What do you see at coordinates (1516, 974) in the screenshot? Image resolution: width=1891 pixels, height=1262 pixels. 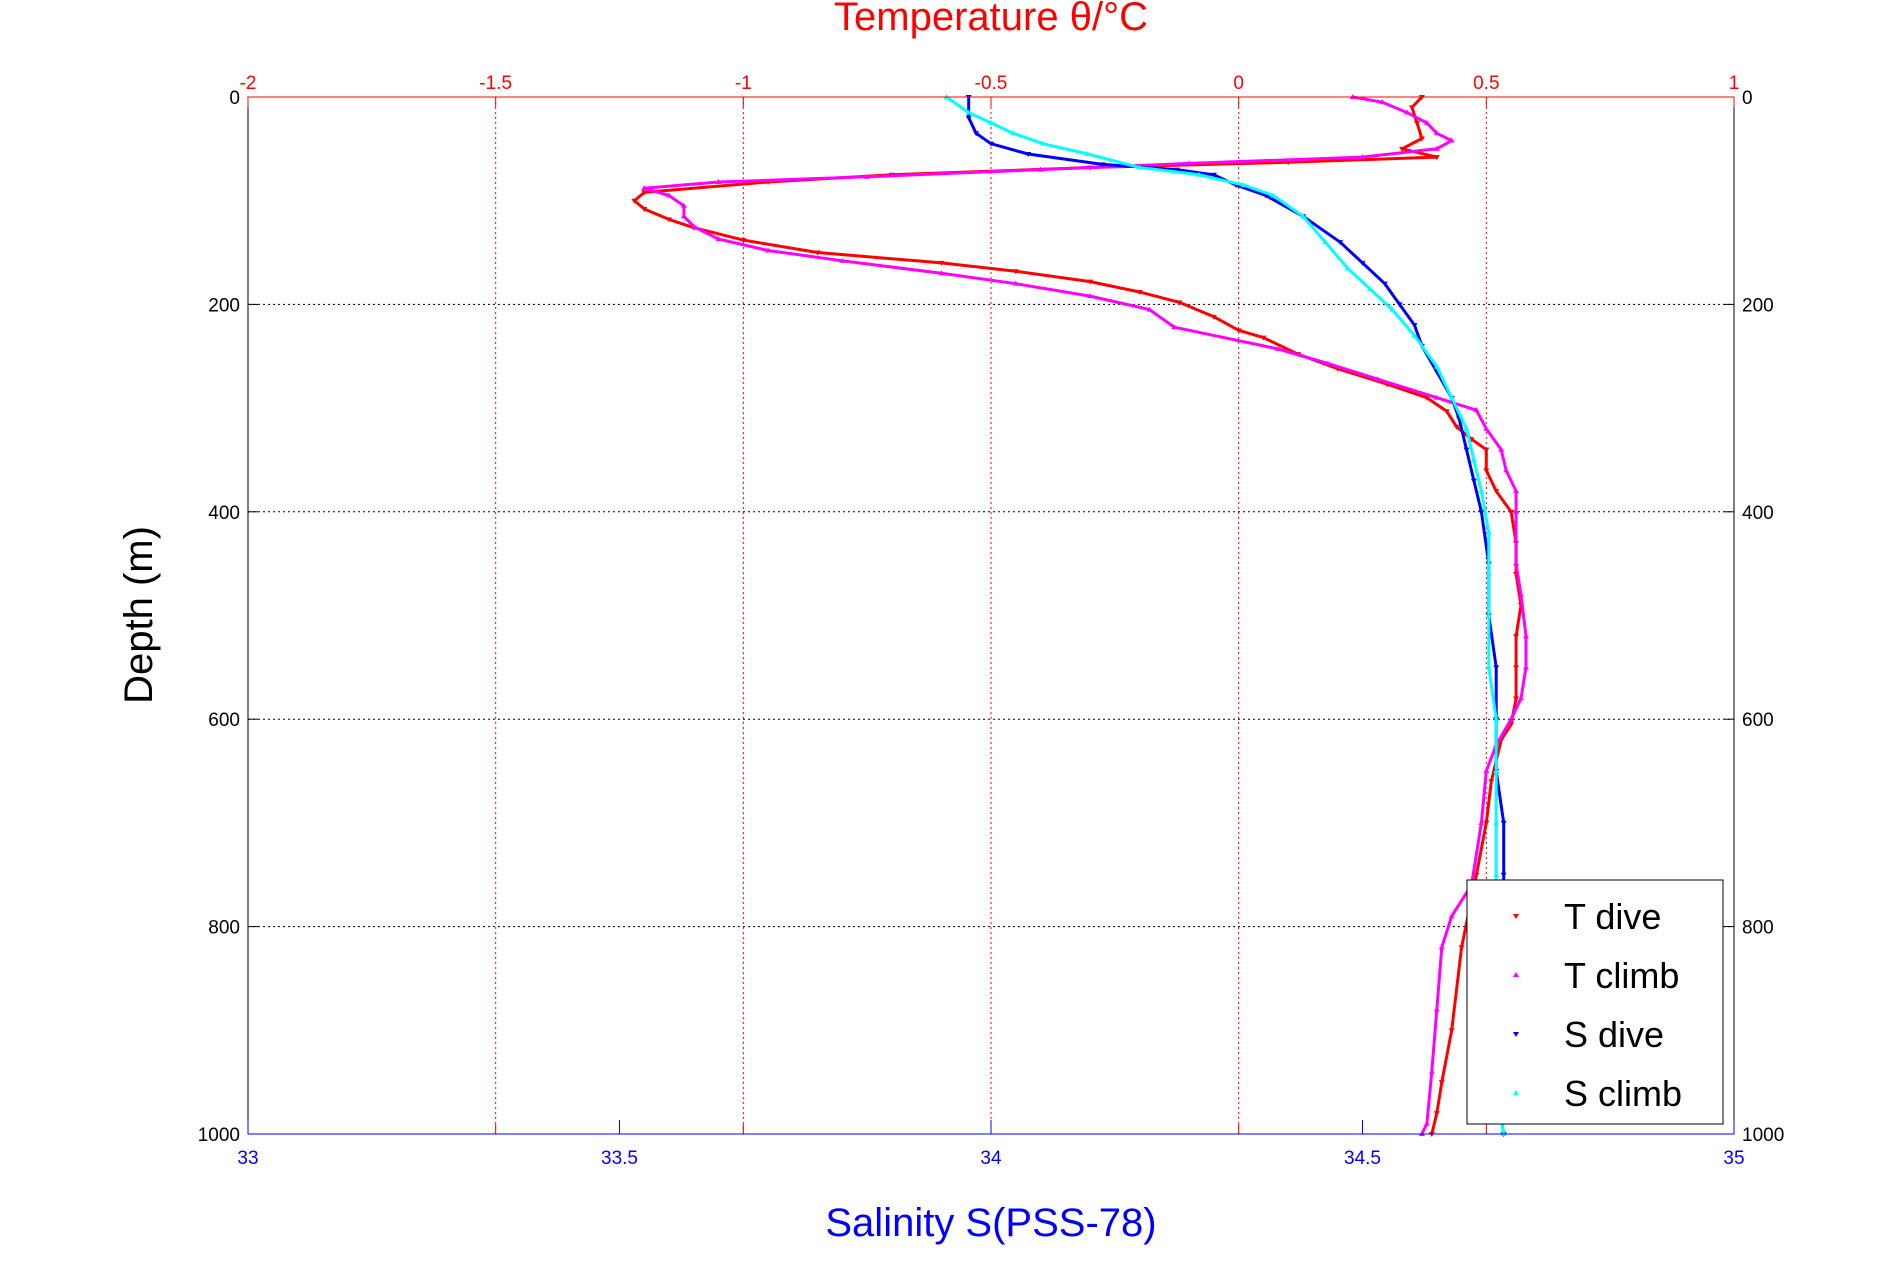 I see `legend-marker-t-climb` at bounding box center [1516, 974].